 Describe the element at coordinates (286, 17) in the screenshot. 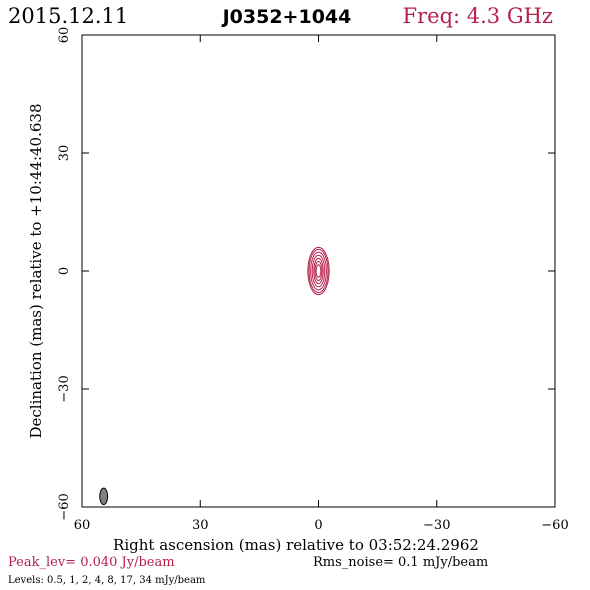

I see `source-name: J0352+1044` at that location.